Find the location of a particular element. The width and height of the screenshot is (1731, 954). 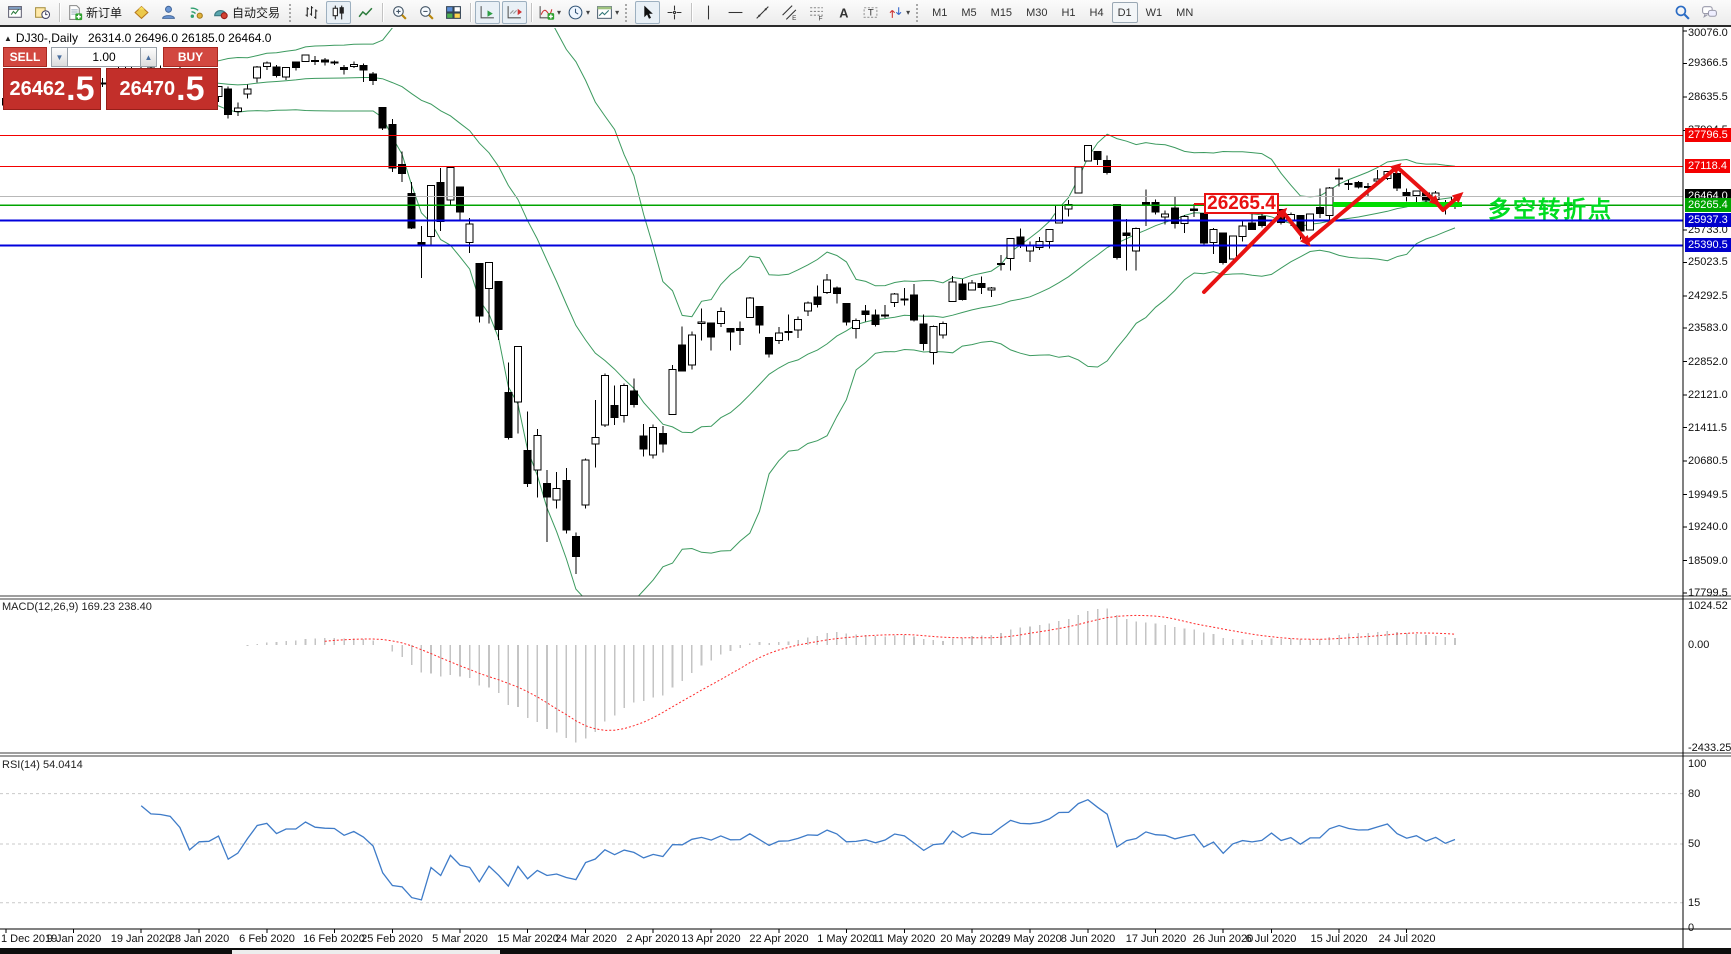

arrows-button: ▾ is located at coordinates (898, 12).